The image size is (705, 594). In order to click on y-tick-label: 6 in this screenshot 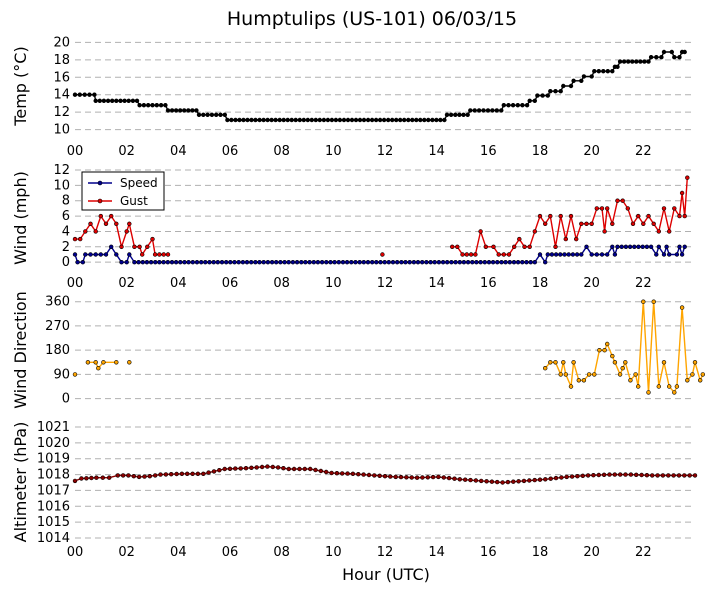, I will do `click(66, 216)`.